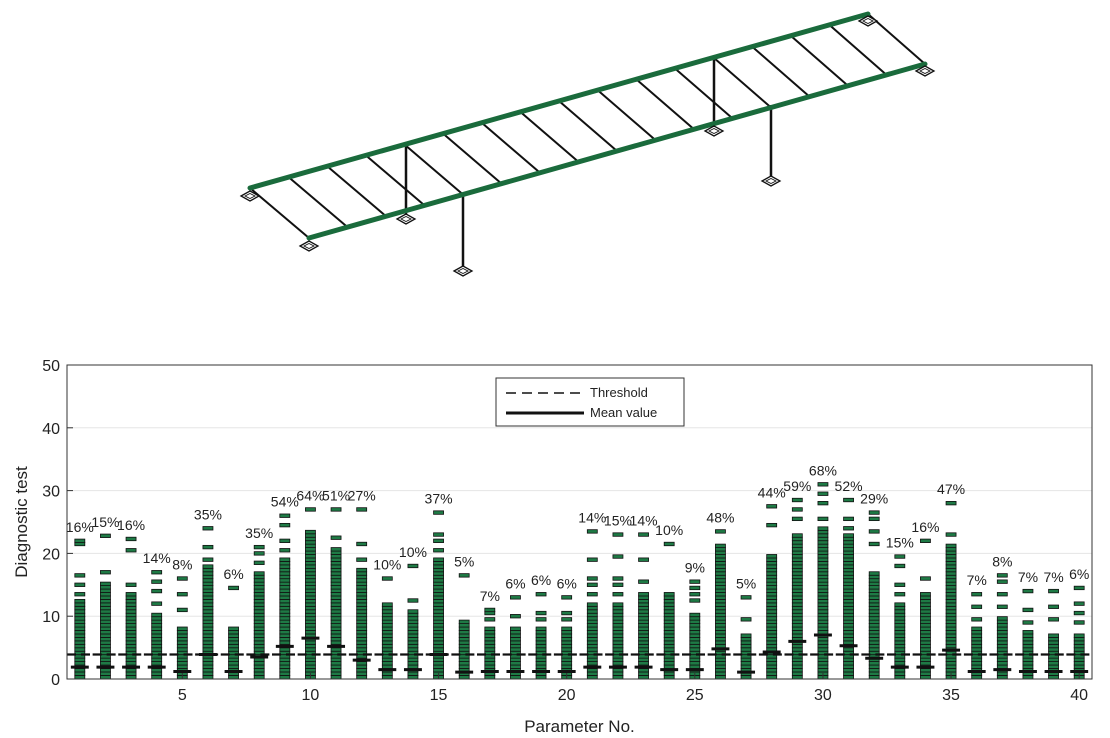 The image size is (1110, 738). I want to click on bridge-support, so click(406, 219).